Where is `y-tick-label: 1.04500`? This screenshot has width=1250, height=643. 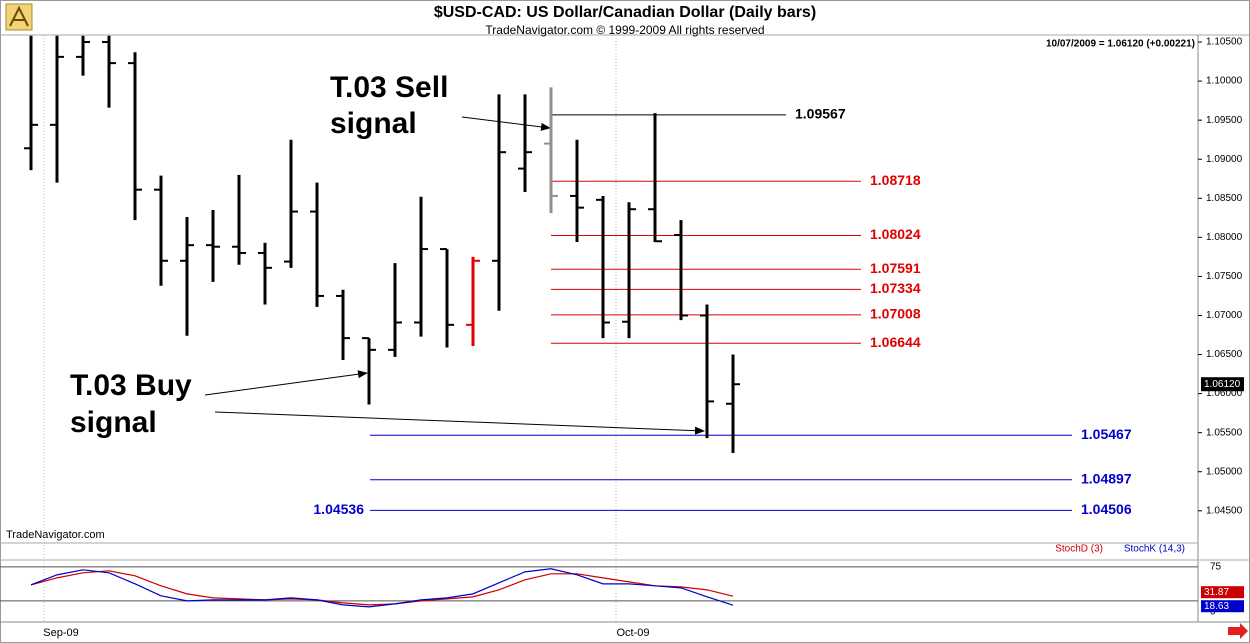
y-tick-label: 1.04500 is located at coordinates (1224, 510).